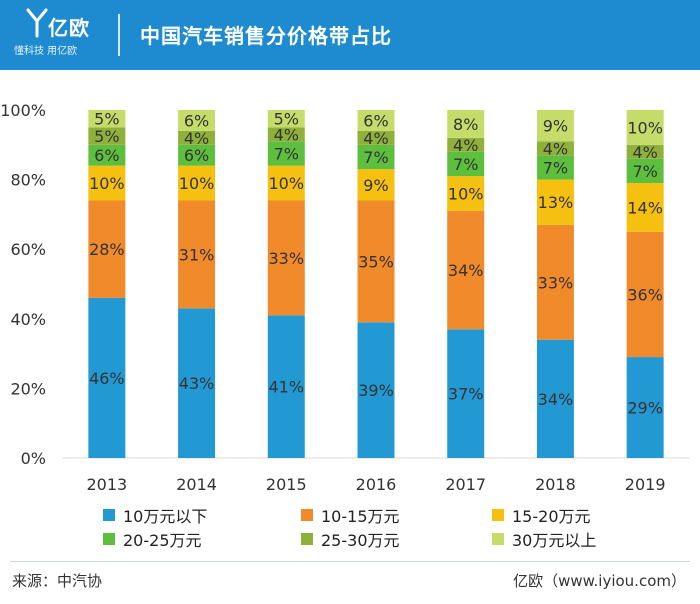  Describe the element at coordinates (360, 516) in the screenshot. I see `legend-label: 10-15万元` at that location.